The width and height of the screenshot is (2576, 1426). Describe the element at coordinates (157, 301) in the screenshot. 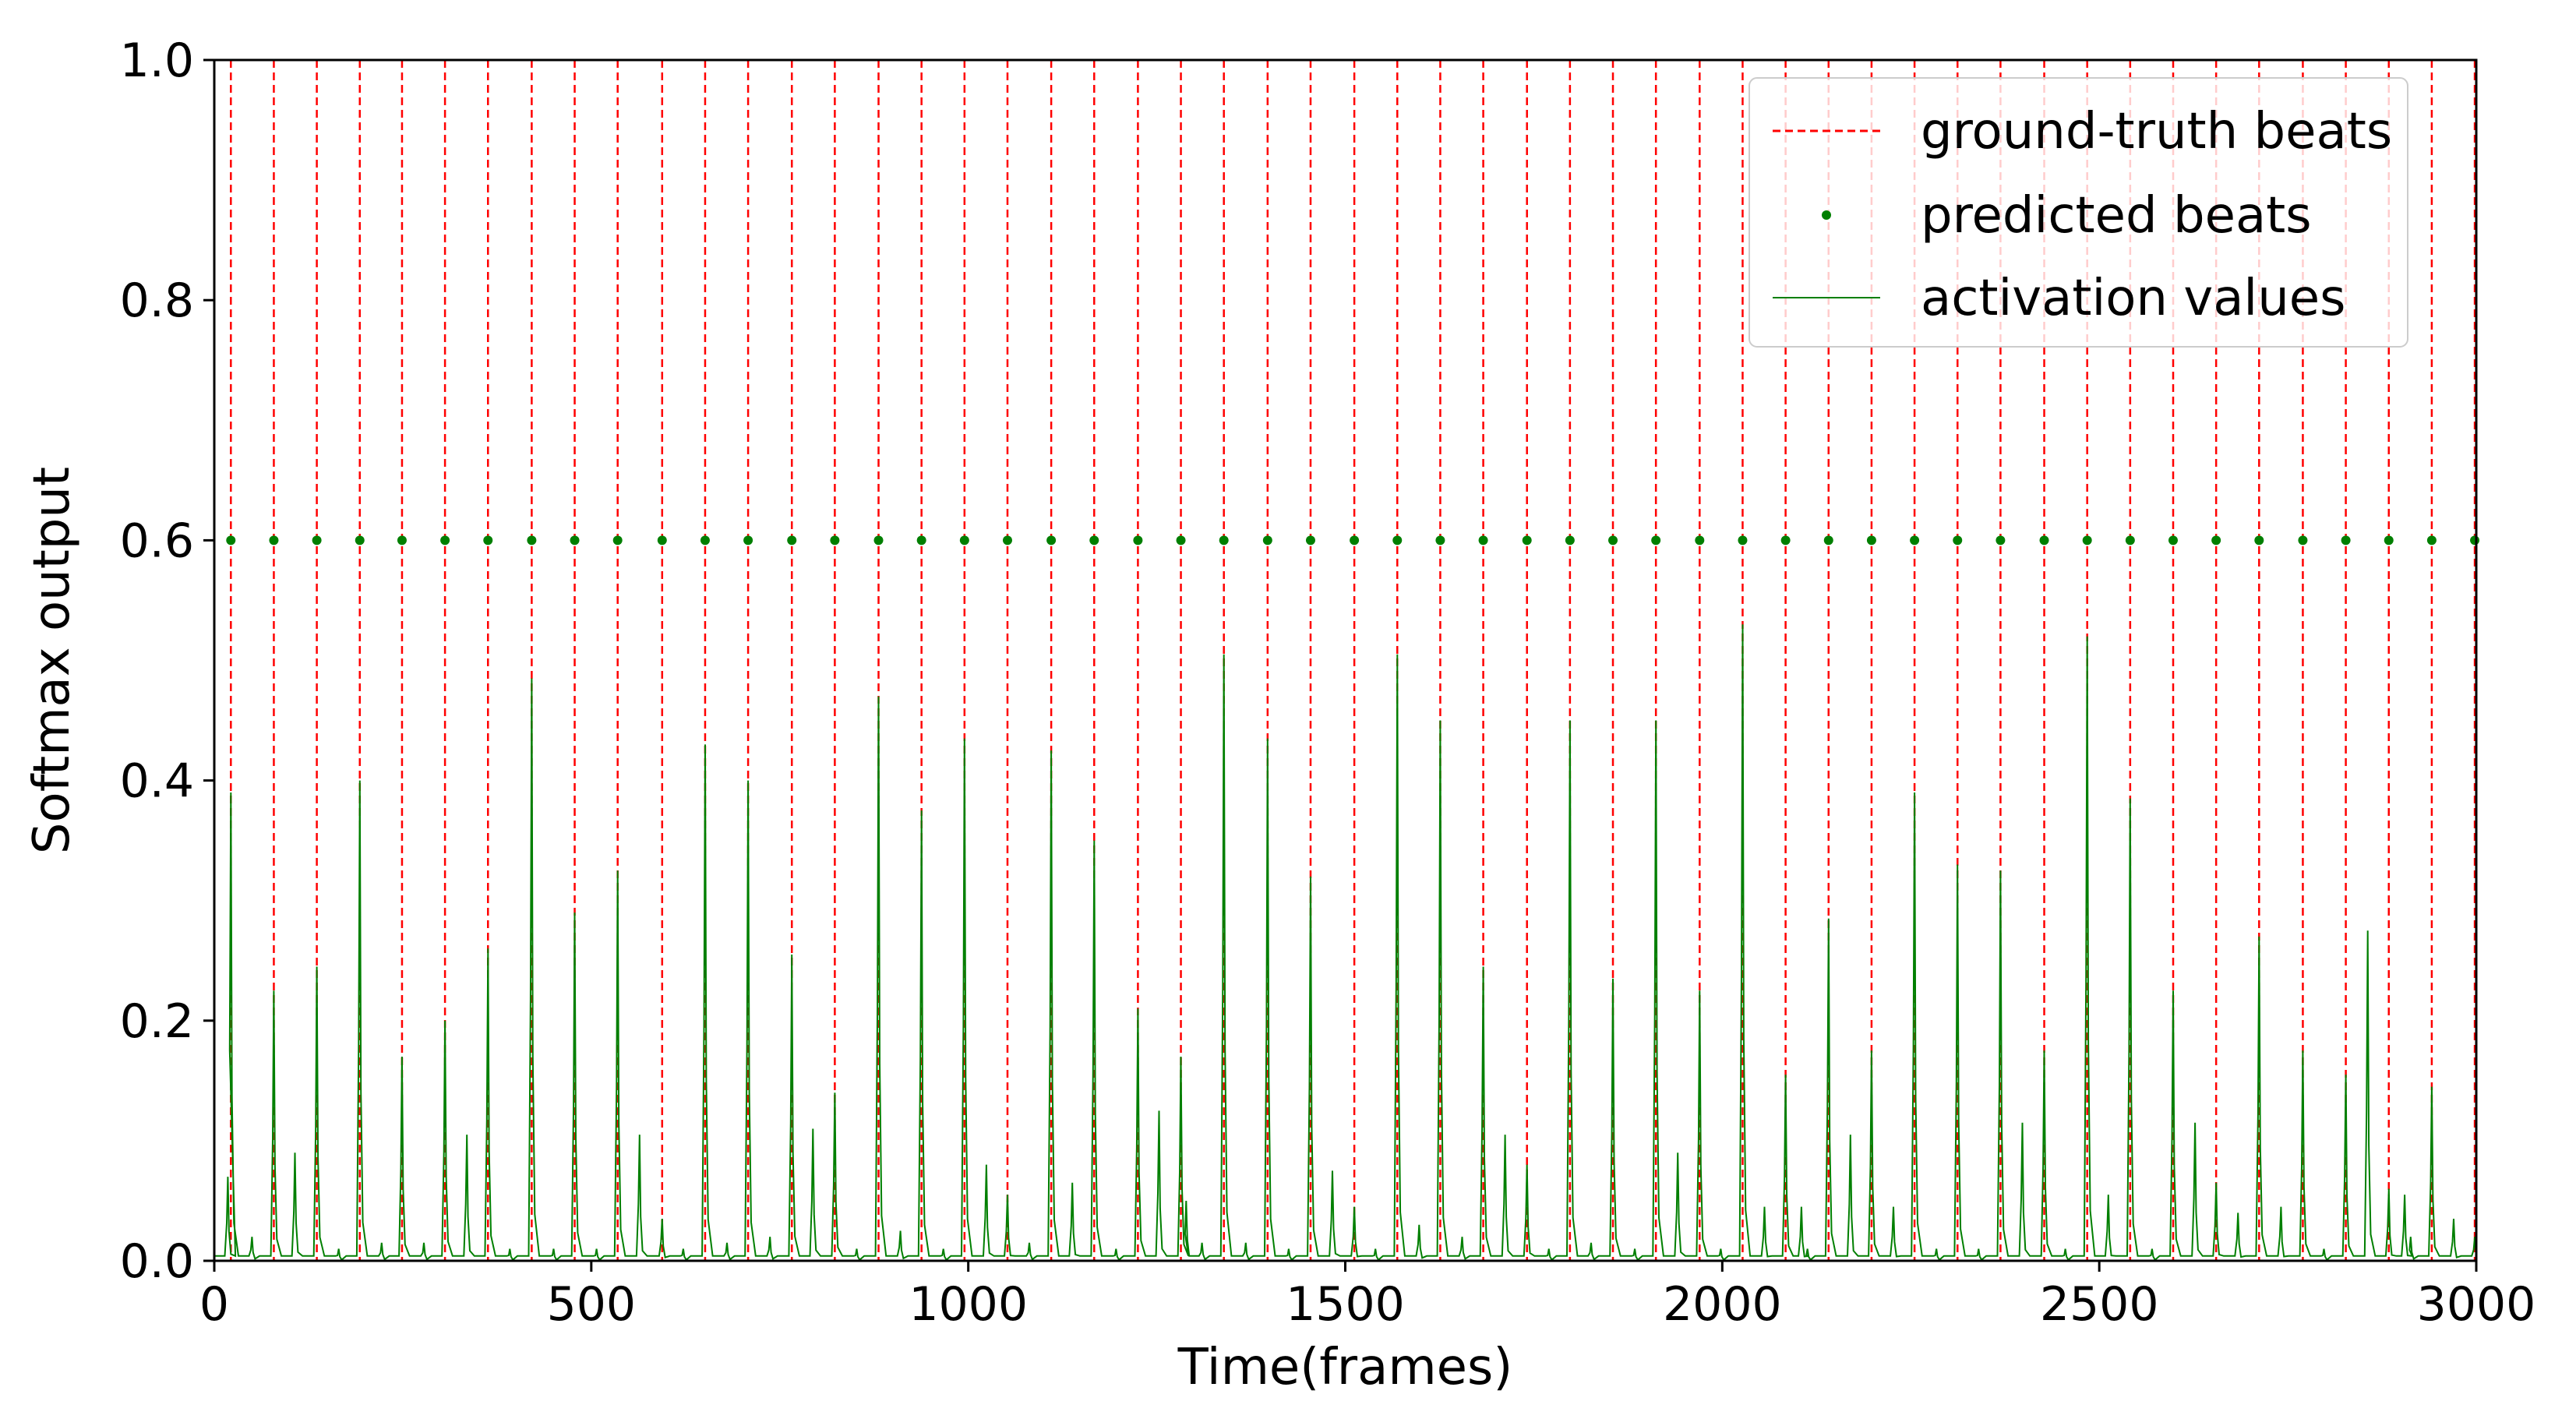

I see `y-tick-label-4: 0.8` at that location.